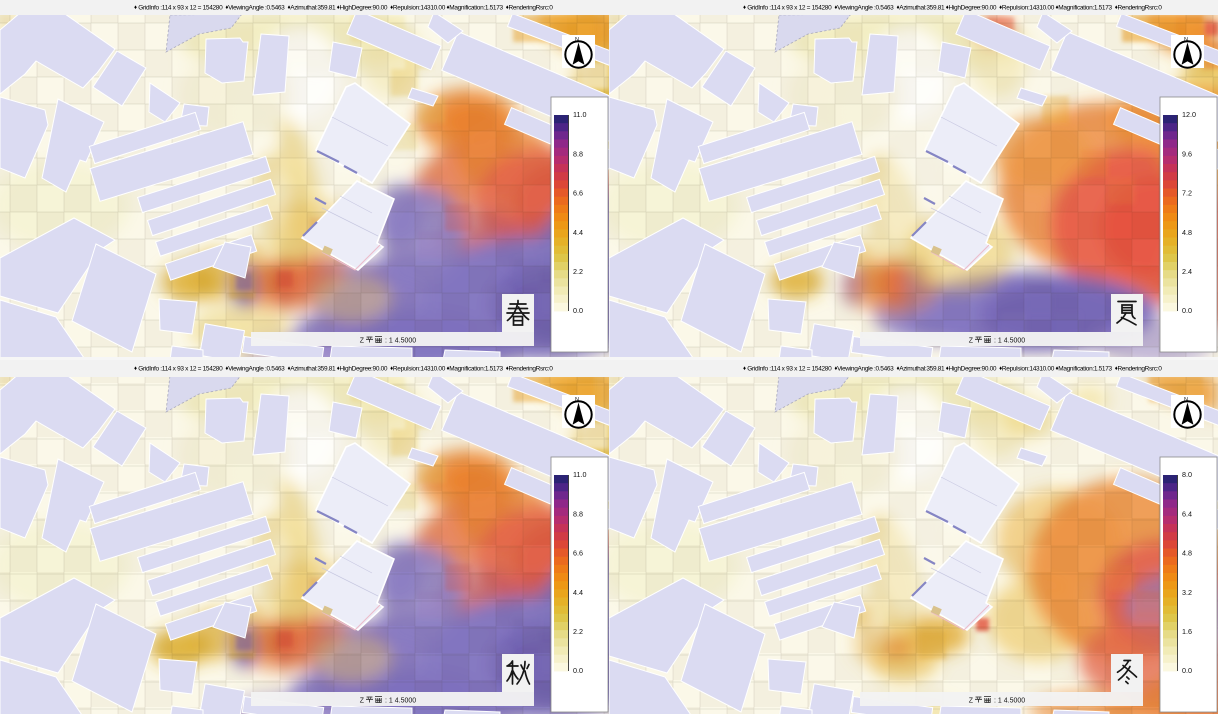 This screenshot has height=720, width=1218. What do you see at coordinates (1187, 631) in the screenshot?
I see `svg-text: 1.6` at bounding box center [1187, 631].